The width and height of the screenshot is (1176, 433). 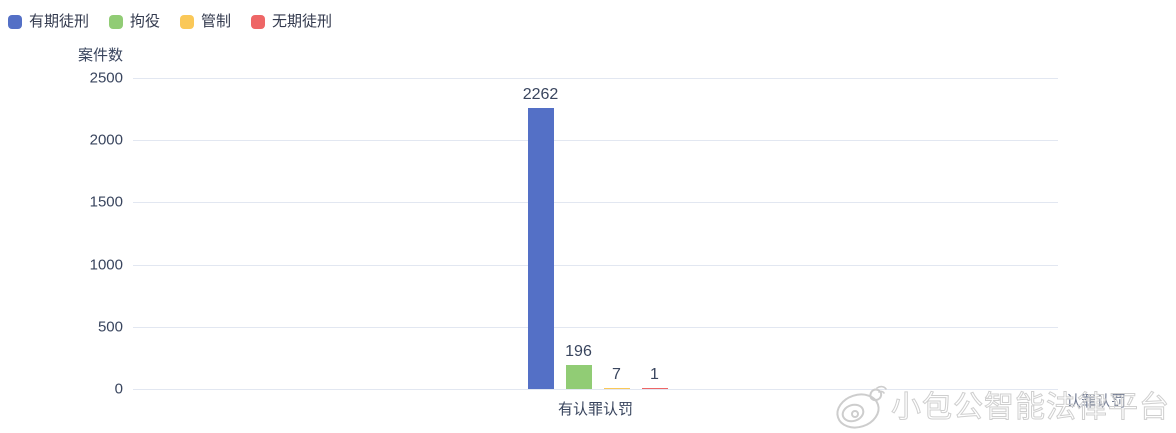 What do you see at coordinates (101, 55) in the screenshot?
I see `y-axis-title: 案件数` at bounding box center [101, 55].